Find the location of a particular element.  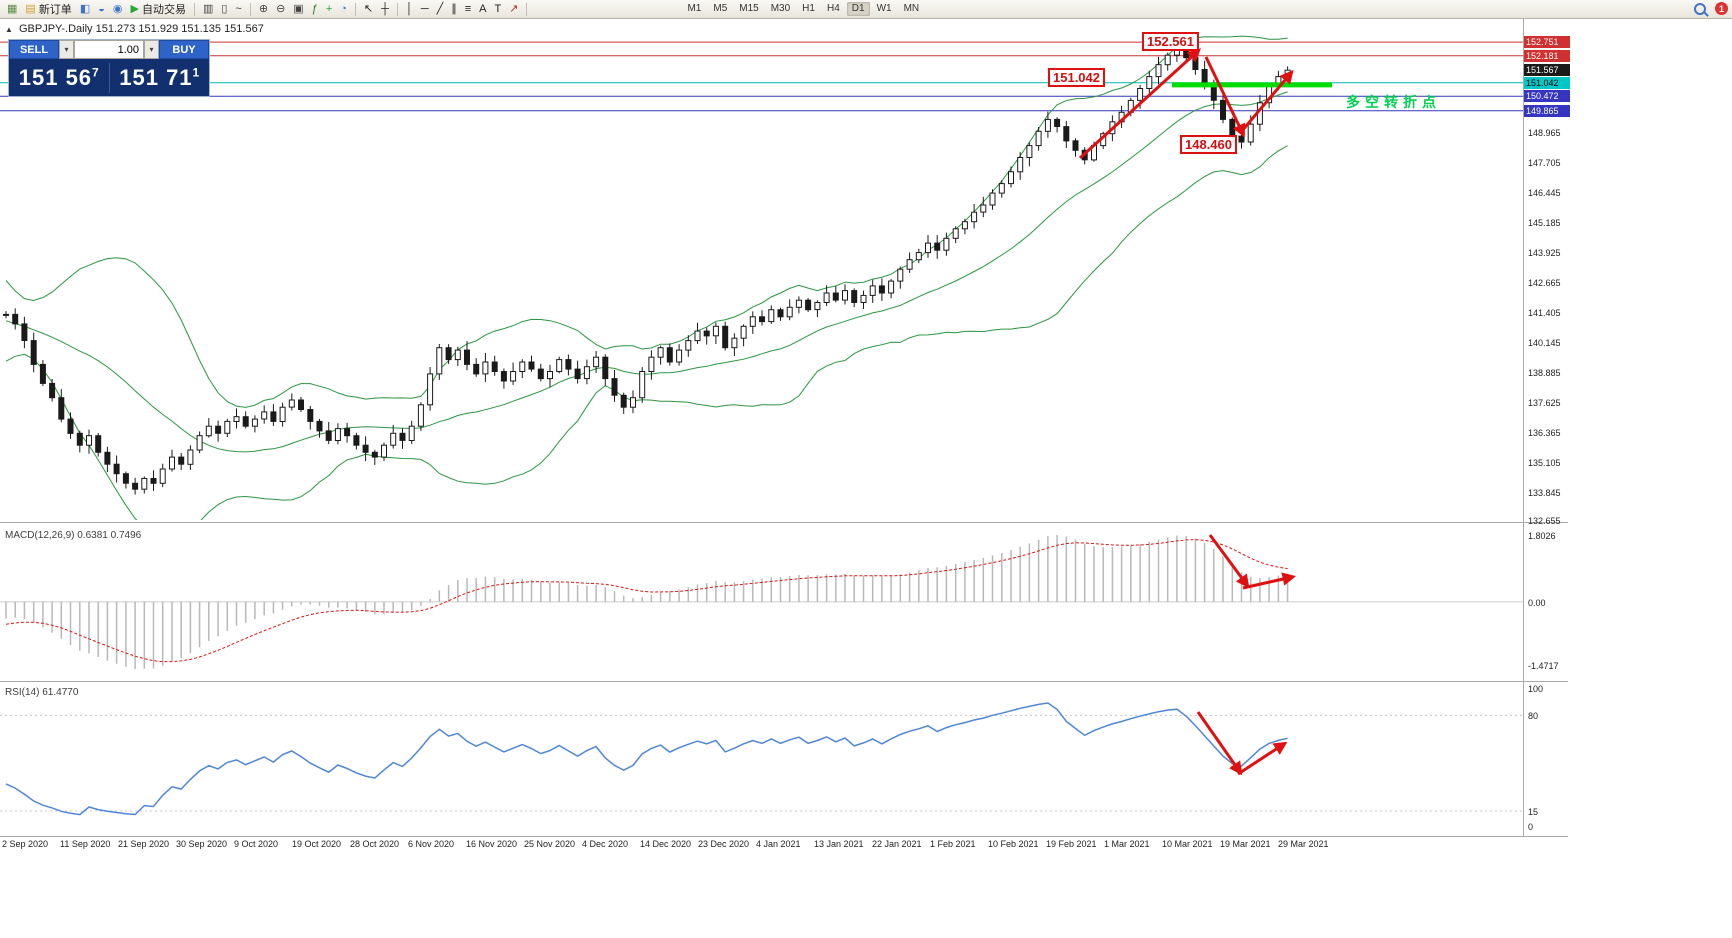

one-click-trading-panel: SELL ▾ ▾ BUY 151 567 151 711 is located at coordinates (109, 68).